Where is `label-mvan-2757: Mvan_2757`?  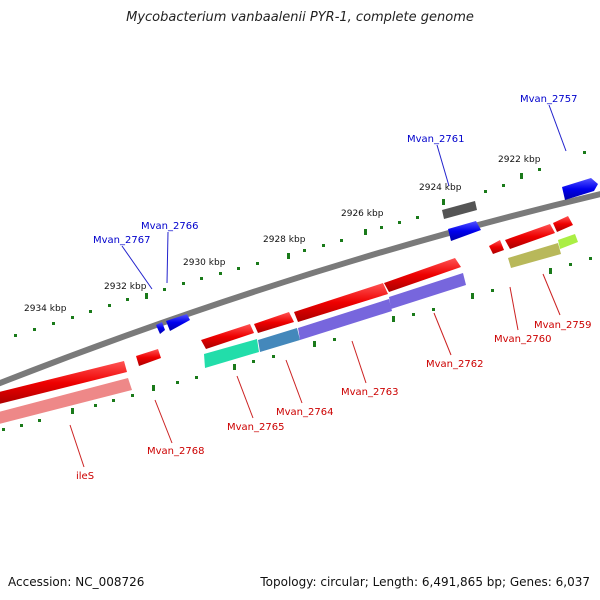 label-mvan-2757: Mvan_2757 is located at coordinates (548, 99).